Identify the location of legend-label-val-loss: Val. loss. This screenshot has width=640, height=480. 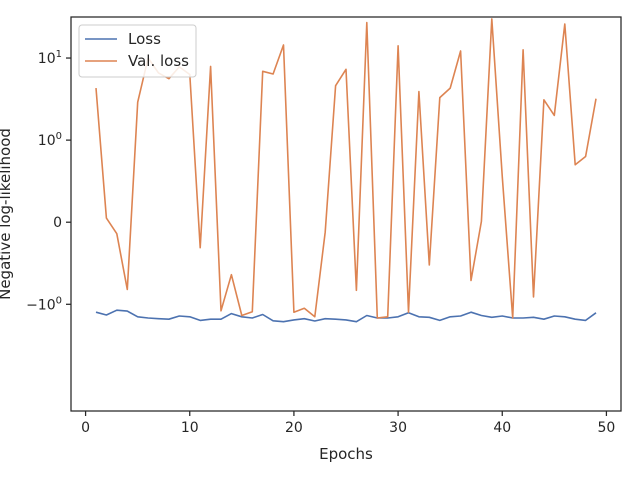
(158, 61).